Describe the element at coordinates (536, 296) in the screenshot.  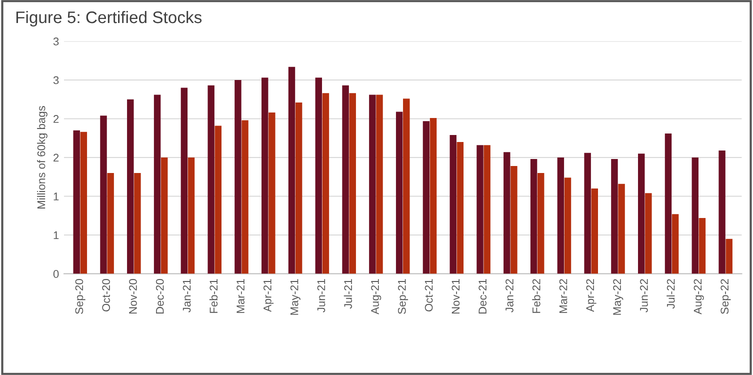
I see `x-tick-label: Feb-22` at that location.